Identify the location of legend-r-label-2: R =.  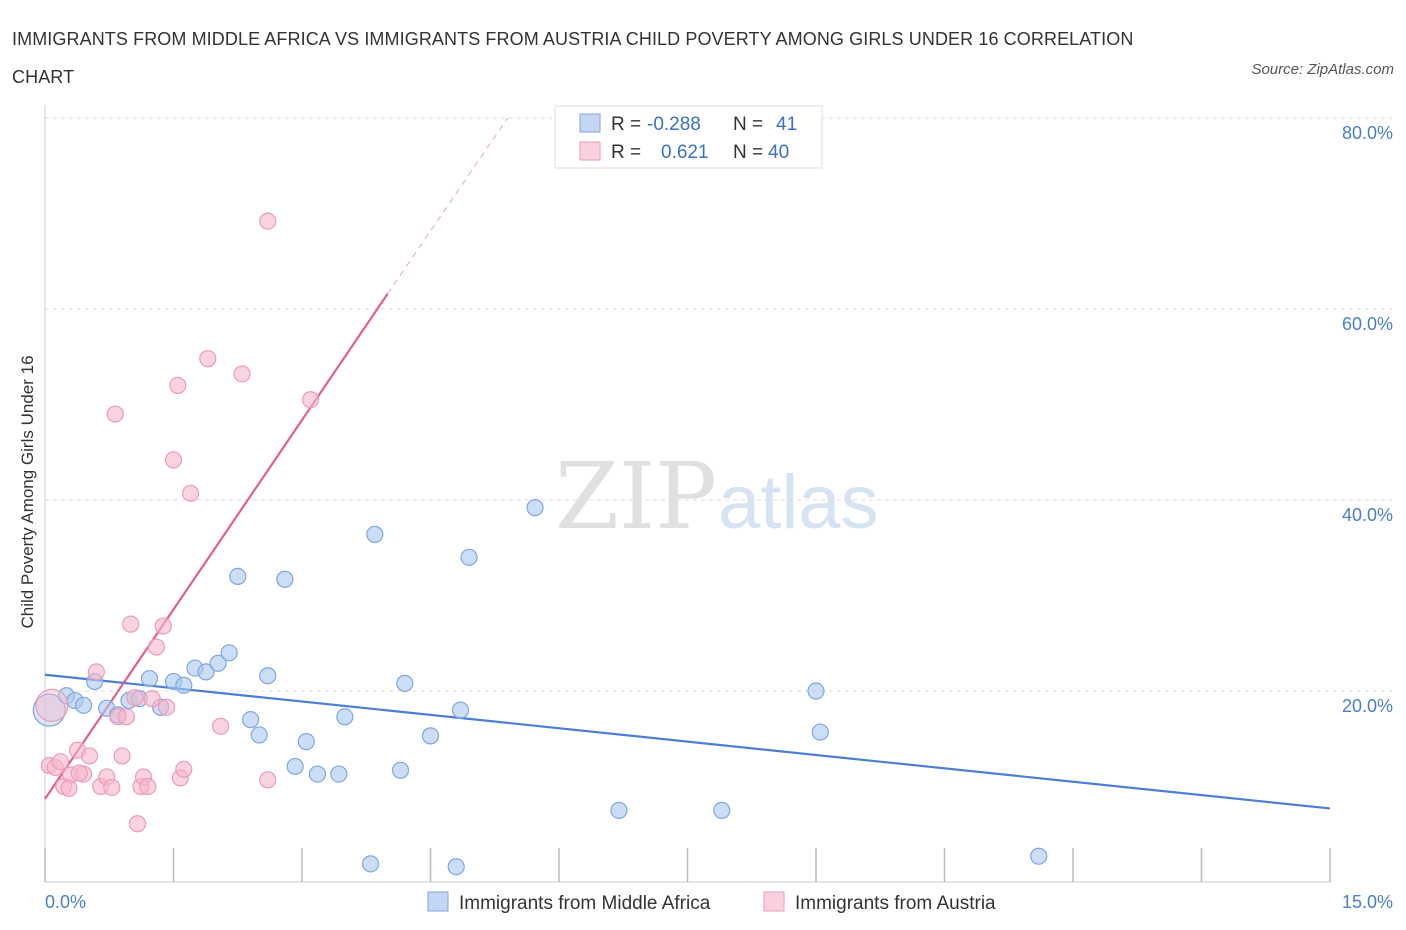
(626, 152).